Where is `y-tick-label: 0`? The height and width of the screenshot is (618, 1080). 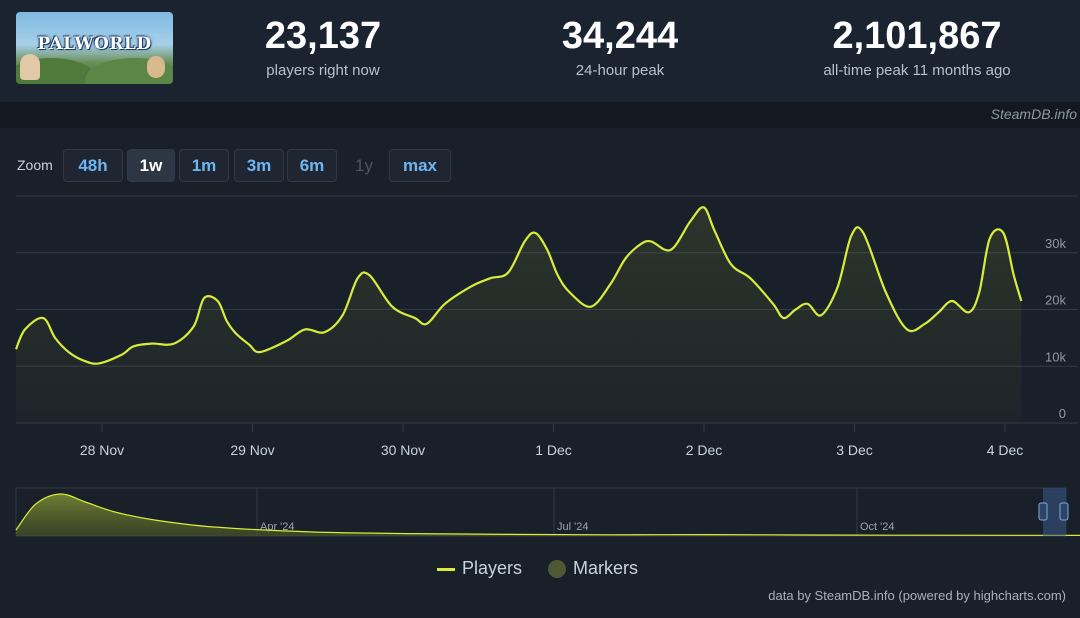 y-tick-label: 0 is located at coordinates (1062, 413).